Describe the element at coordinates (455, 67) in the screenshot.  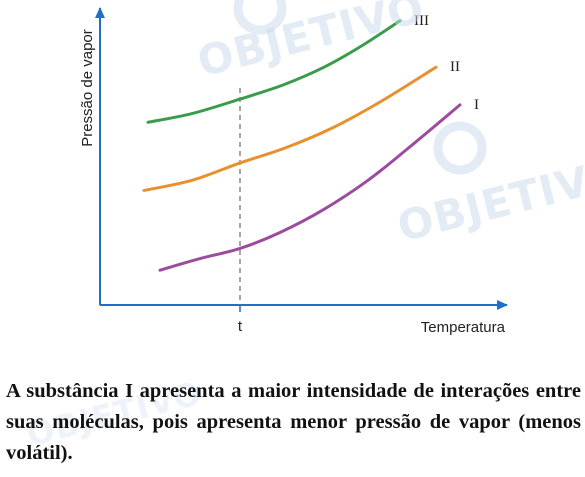
I see `curve-label-ii: II` at that location.